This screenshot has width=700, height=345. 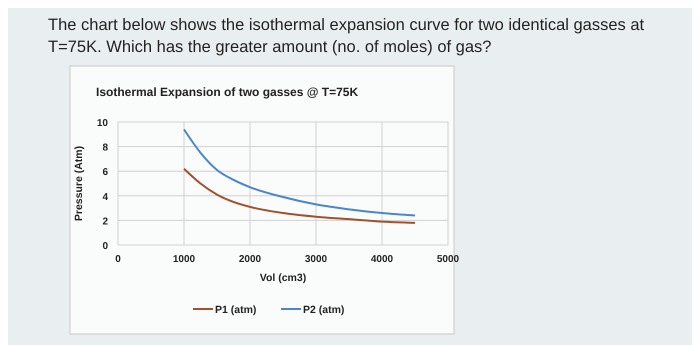 I want to click on y-tick-label: 6, so click(x=105, y=172).